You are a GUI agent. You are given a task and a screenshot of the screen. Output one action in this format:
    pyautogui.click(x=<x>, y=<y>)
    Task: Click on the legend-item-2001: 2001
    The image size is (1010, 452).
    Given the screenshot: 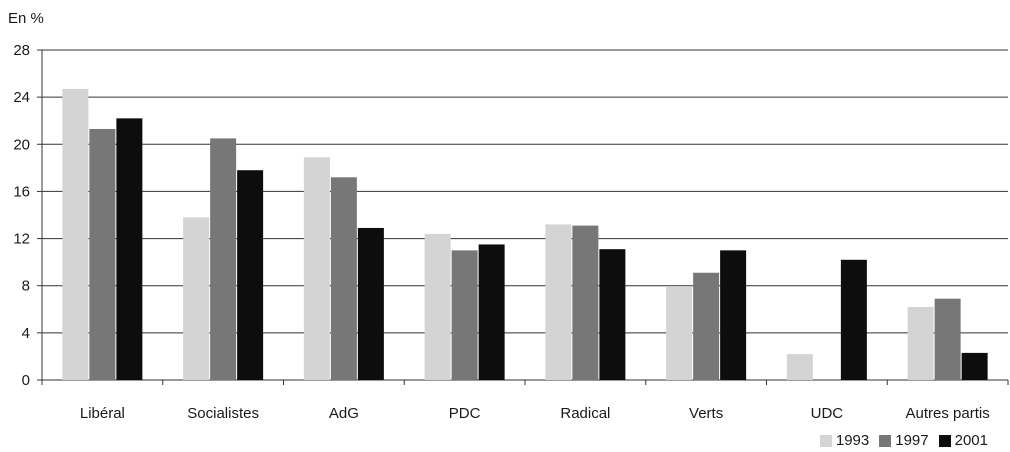 What is the action you would take?
    pyautogui.click(x=963, y=440)
    